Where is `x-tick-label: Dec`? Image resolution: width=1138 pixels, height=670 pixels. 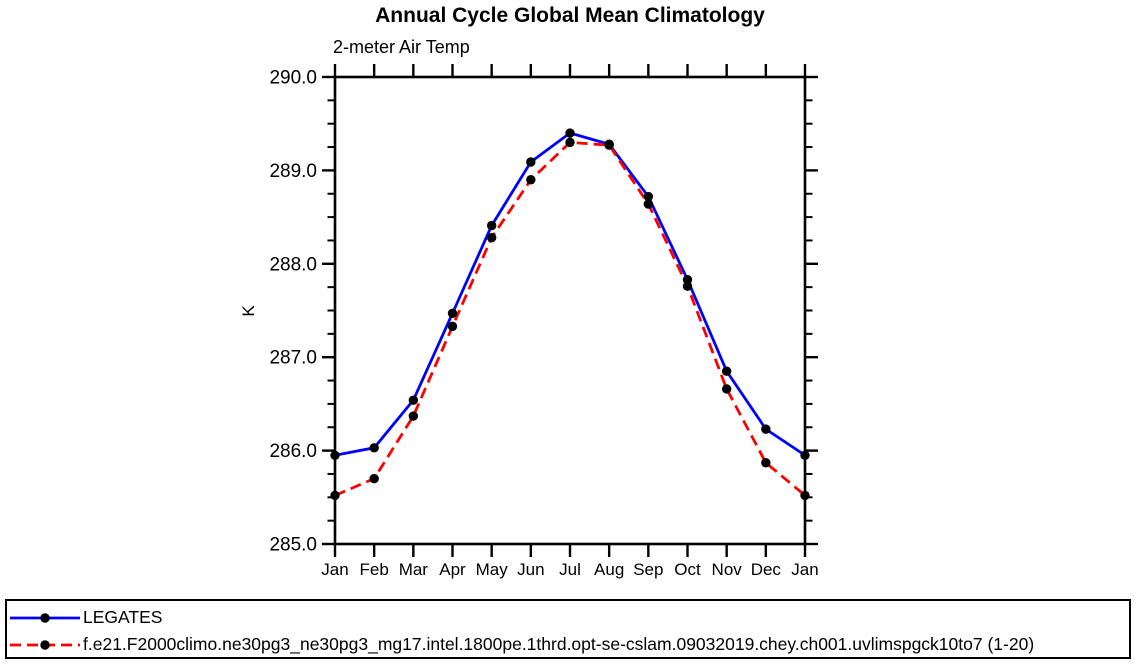 x-tick-label: Dec is located at coordinates (766, 569).